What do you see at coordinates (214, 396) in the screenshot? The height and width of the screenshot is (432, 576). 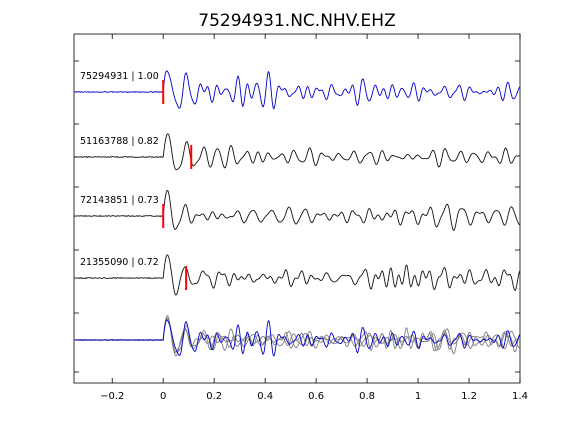 I see `x-tick-label-2: 0.2` at bounding box center [214, 396].